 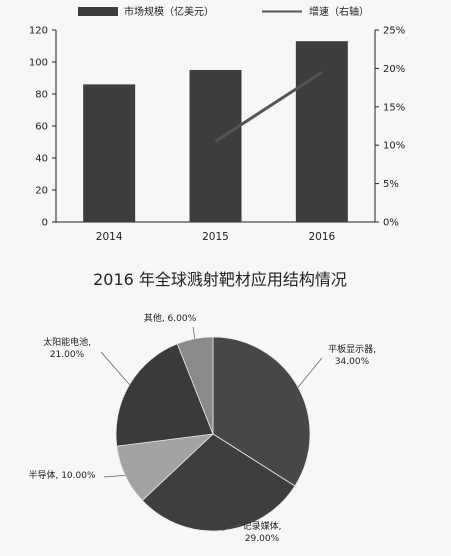 I want to click on legend-bar-swatch, so click(x=98, y=11).